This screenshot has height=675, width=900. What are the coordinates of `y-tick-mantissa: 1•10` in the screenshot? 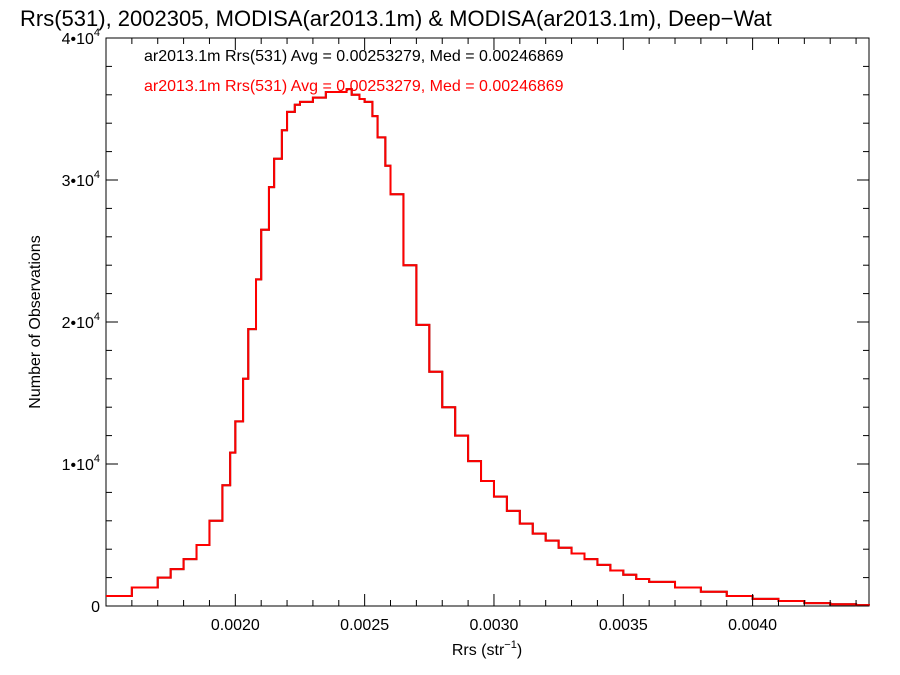 It's located at (78, 465).